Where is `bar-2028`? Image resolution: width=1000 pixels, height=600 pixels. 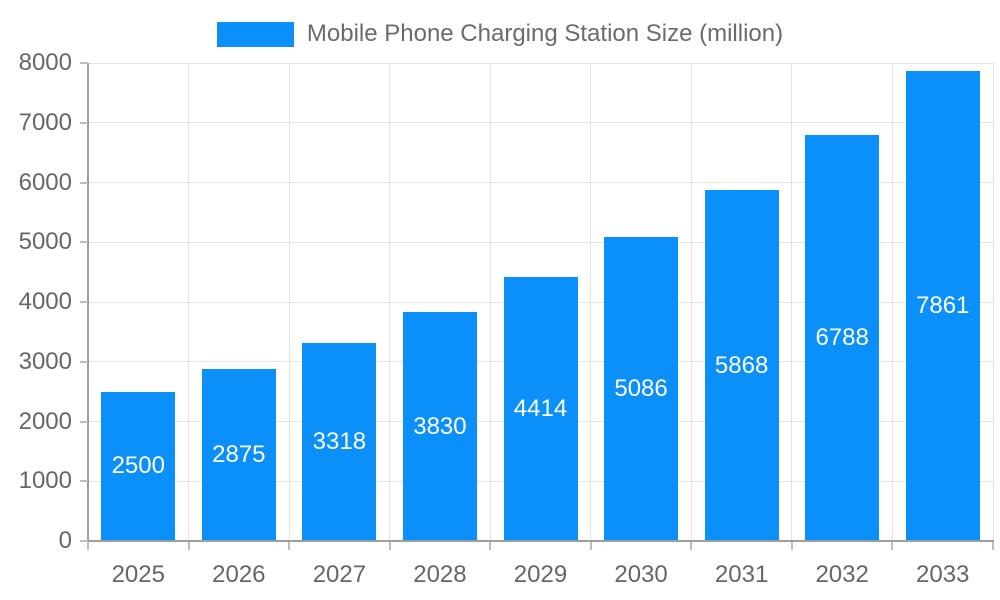 bar-2028 is located at coordinates (439, 426).